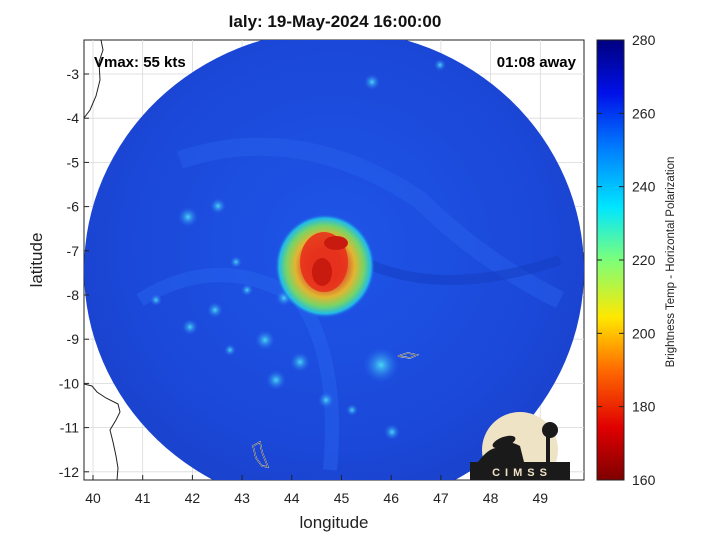 The width and height of the screenshot is (720, 540). I want to click on logo-text: CIMSS, so click(522, 473).